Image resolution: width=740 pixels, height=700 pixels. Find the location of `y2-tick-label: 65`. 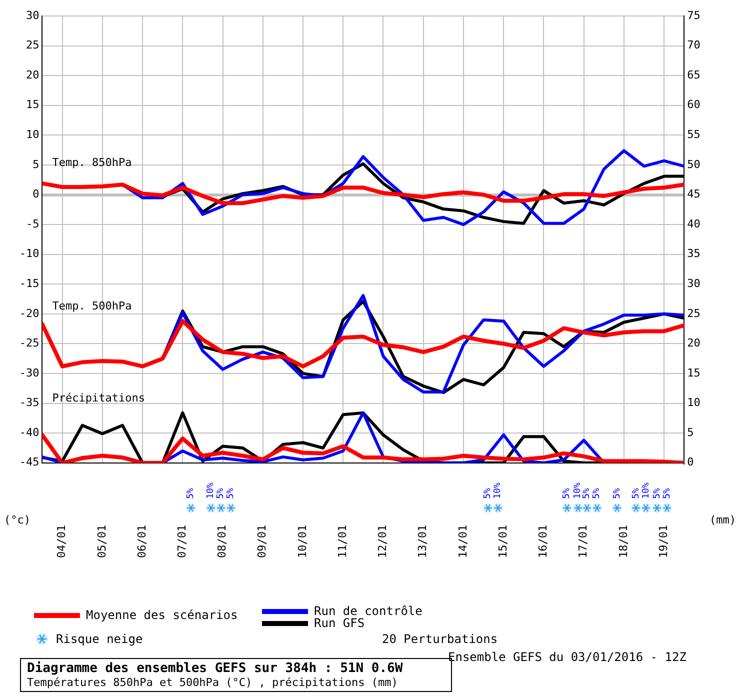

y2-tick-label: 65 is located at coordinates (693, 75).